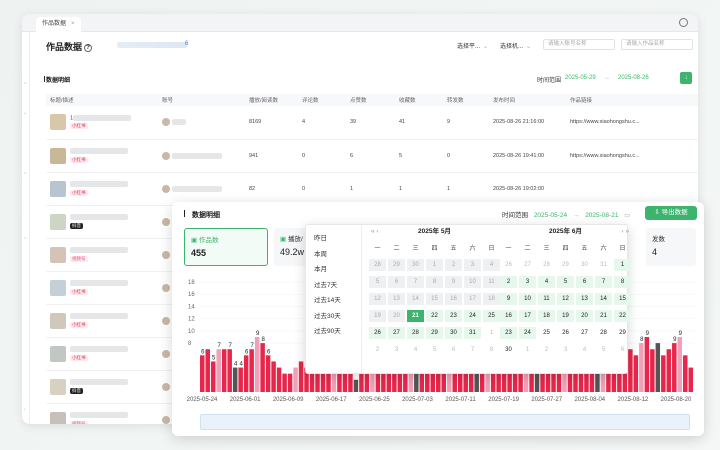 Image resolution: width=720 pixels, height=450 pixels. What do you see at coordinates (434, 298) in the screenshot?
I see `day-cell: 15` at bounding box center [434, 298].